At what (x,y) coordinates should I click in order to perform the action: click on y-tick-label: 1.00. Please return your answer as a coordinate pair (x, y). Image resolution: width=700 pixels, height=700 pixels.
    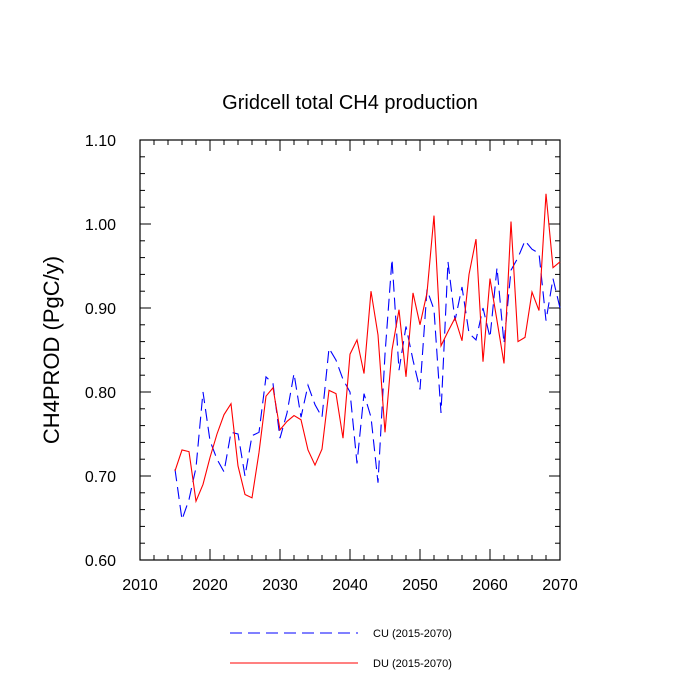
    Looking at the image, I should click on (100, 225).